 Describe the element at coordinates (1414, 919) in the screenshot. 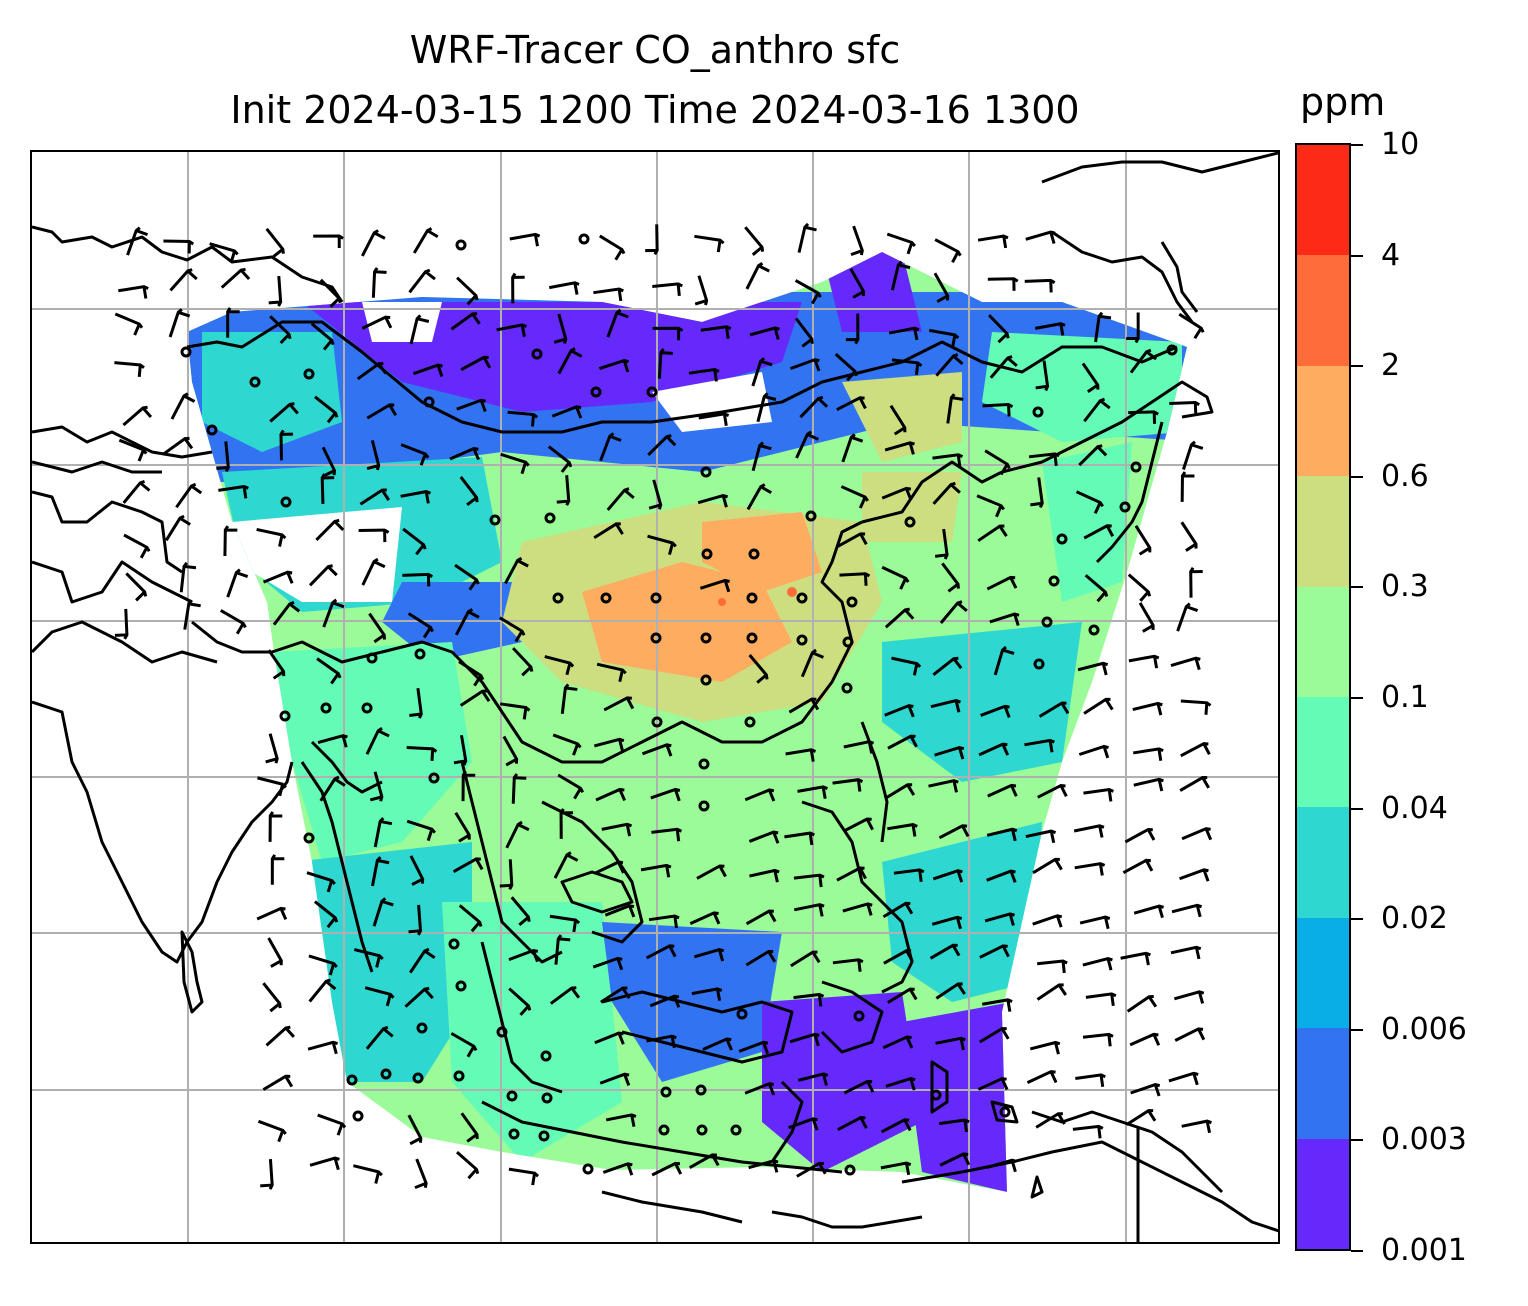

I see `colorbar-tick-label: 0.02` at that location.